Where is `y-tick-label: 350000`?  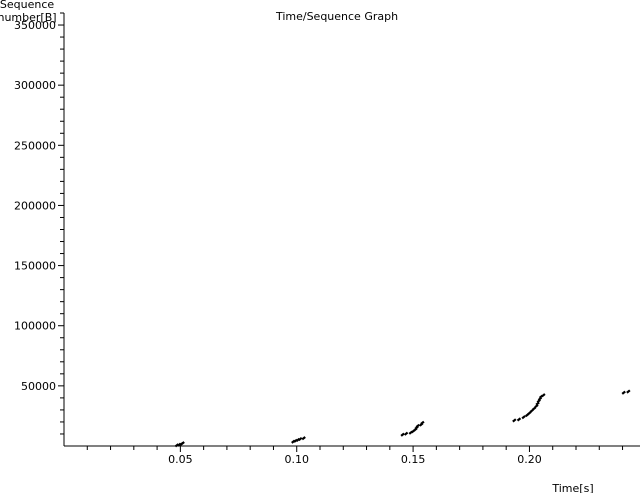 y-tick-label: 350000 is located at coordinates (35, 25).